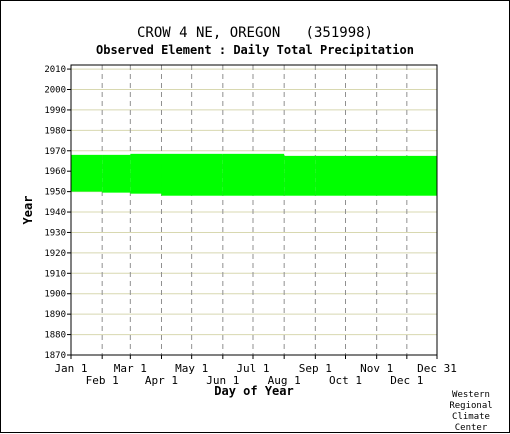 This screenshot has width=510, height=434. Describe the element at coordinates (130, 368) in the screenshot. I see `x-tick-label: Mar 1` at that location.